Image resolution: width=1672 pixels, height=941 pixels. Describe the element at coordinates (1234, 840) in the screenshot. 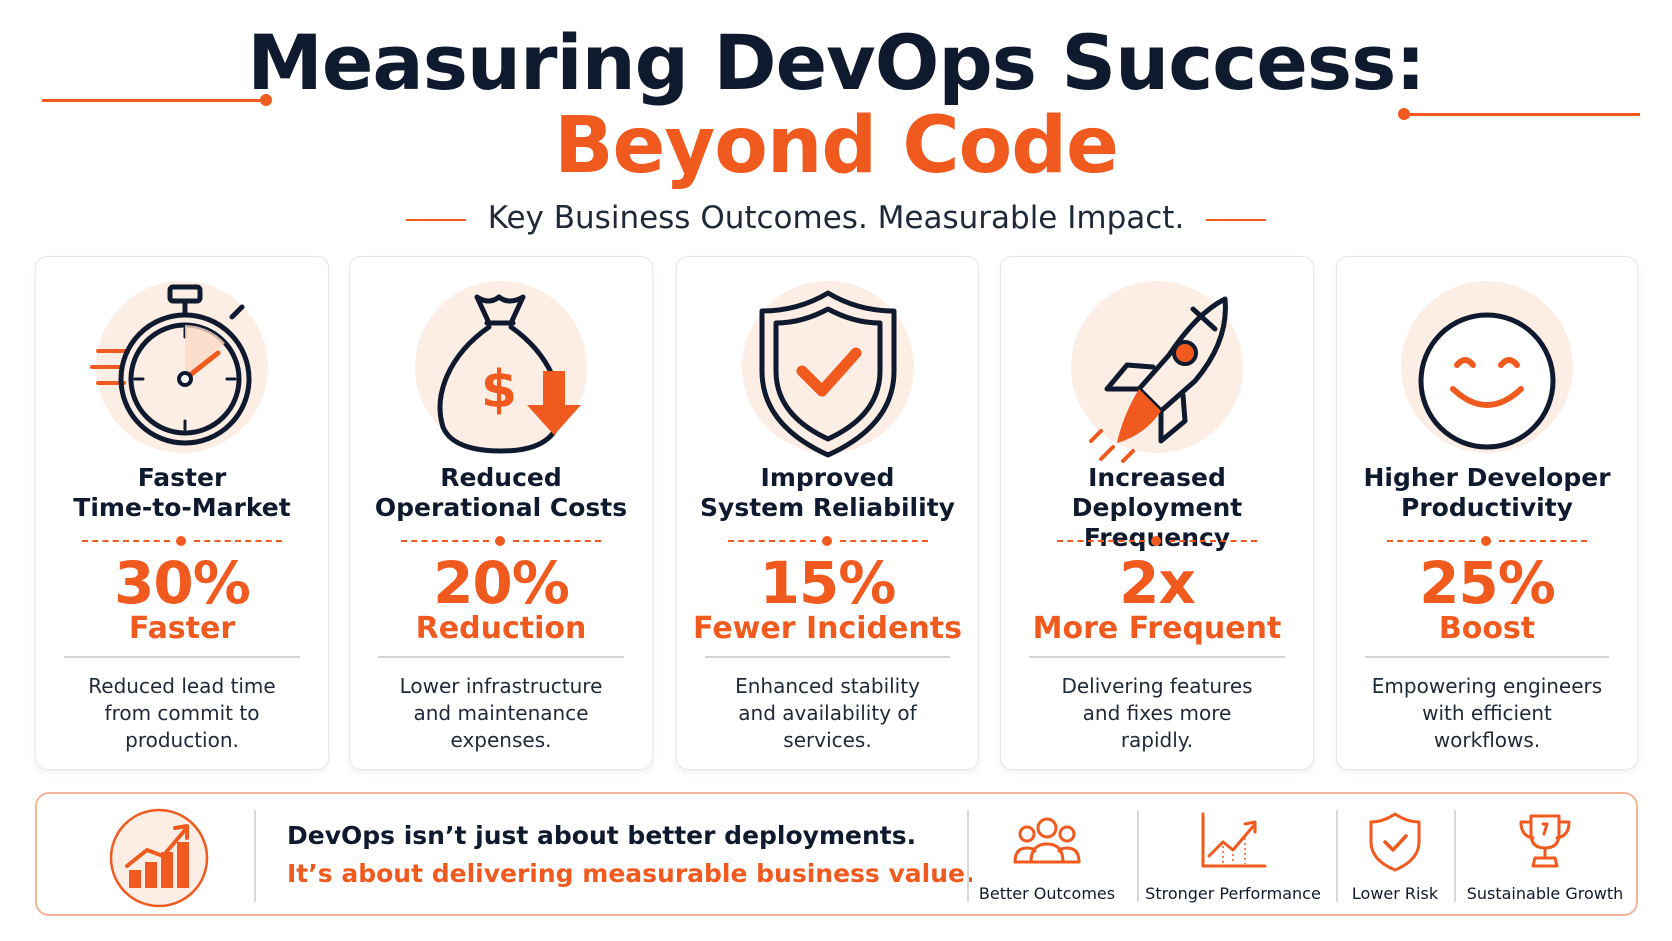

I see `line-chart-icon` at that location.